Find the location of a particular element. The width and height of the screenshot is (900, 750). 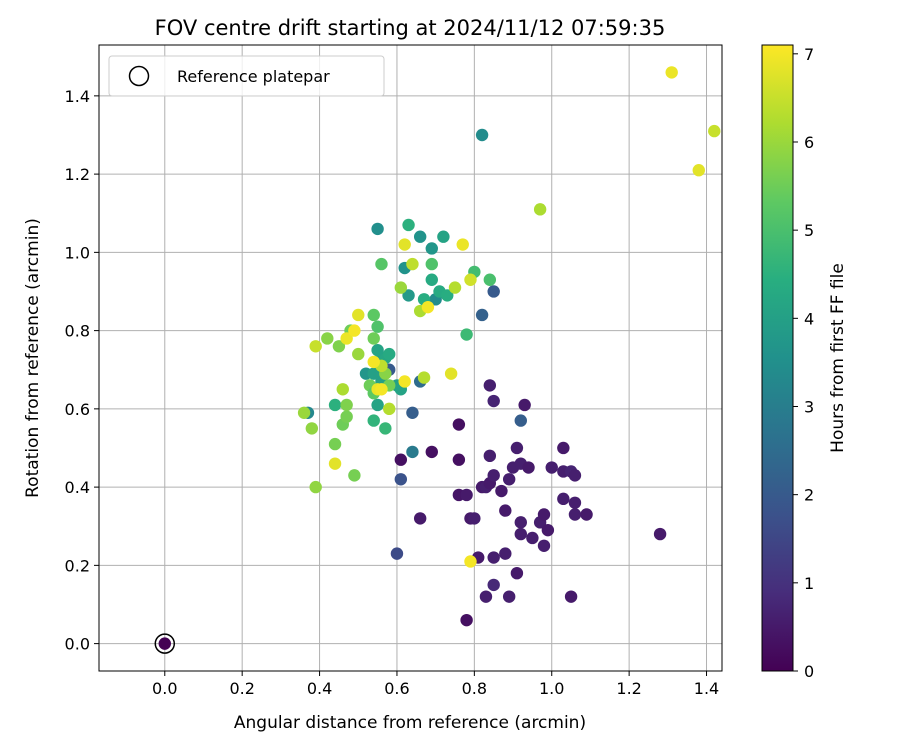

x-tick-label: 0.0 is located at coordinates (164, 688).